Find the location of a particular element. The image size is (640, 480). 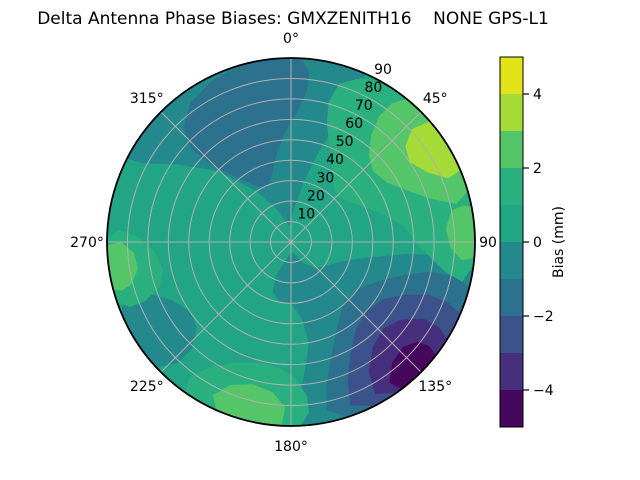

r-tick-label-10: 10 is located at coordinates (306, 214).